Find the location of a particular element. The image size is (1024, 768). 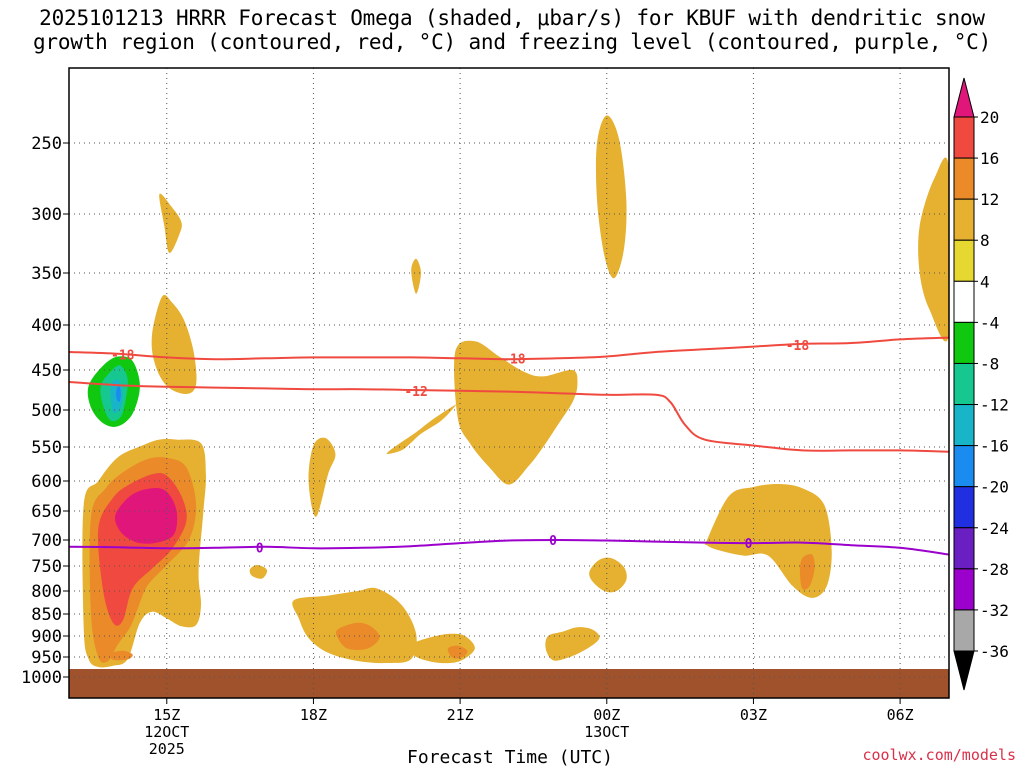

y-tick-label: 400 is located at coordinates (46, 326).